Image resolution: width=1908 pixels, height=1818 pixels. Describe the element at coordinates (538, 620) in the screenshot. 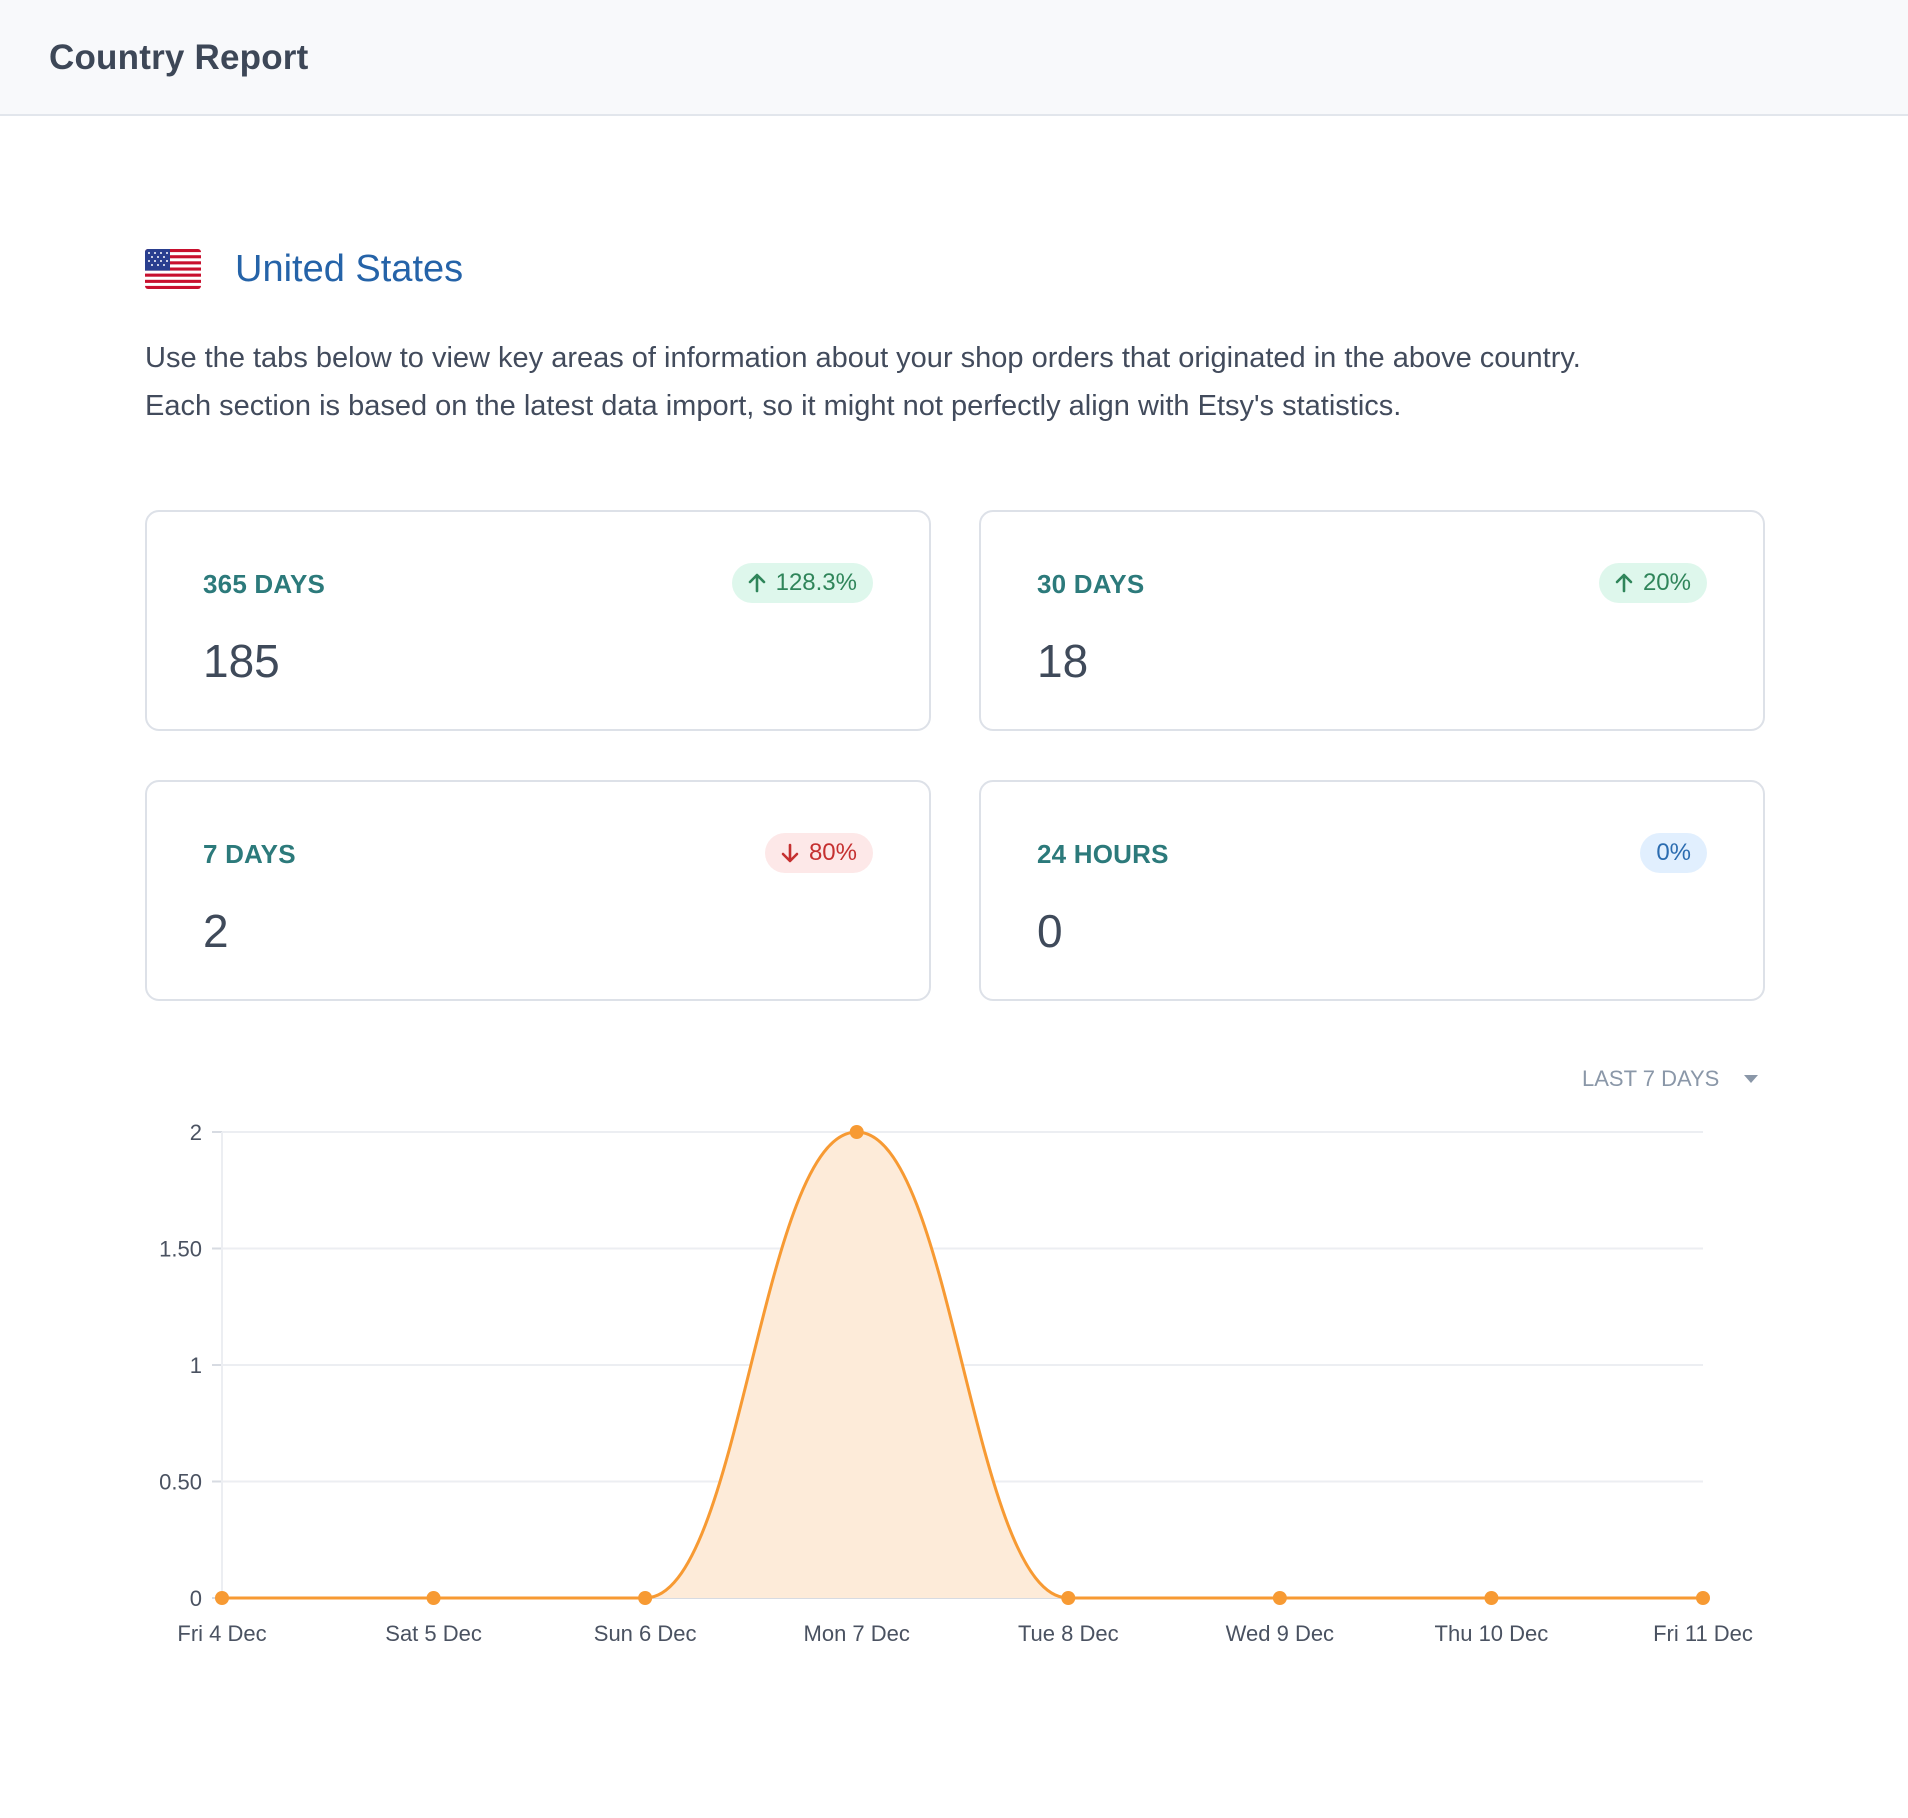

I see `stat-card-365-days: 365 DAYS 128.3% 185` at that location.